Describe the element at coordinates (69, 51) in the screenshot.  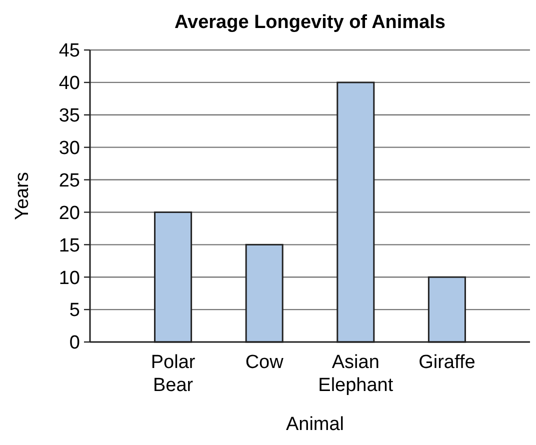
I see `y-tick-label: 45` at that location.